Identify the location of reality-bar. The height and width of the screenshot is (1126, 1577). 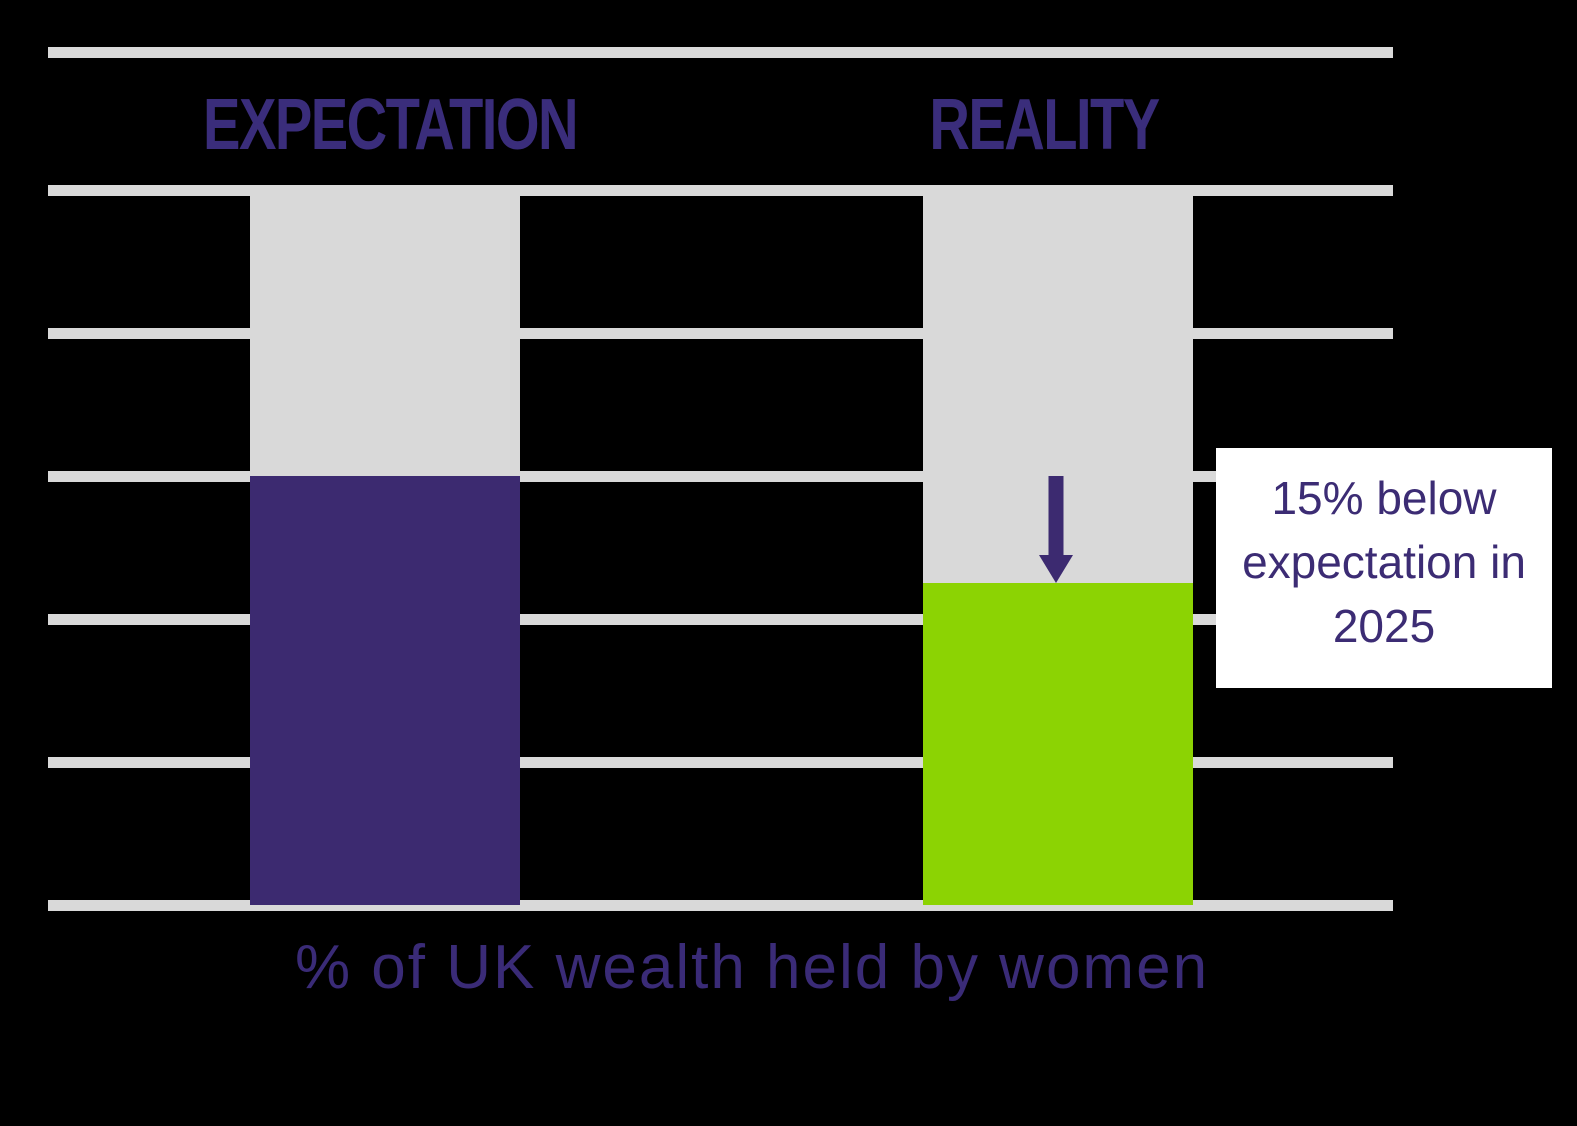
(1058, 744).